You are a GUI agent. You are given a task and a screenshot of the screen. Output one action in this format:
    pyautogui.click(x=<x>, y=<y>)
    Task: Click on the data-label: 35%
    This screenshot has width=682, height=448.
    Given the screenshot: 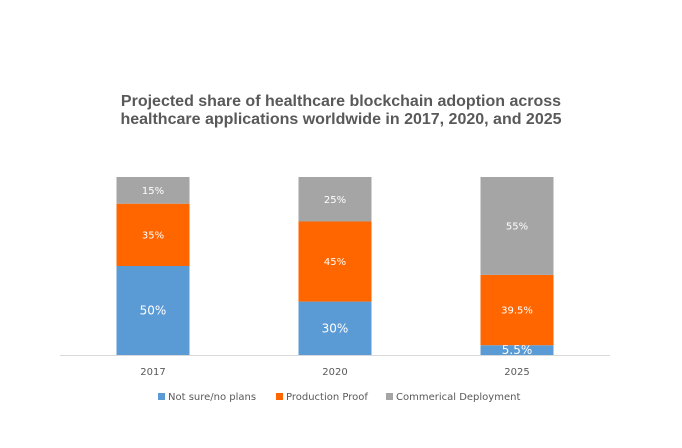 What is the action you would take?
    pyautogui.click(x=153, y=235)
    